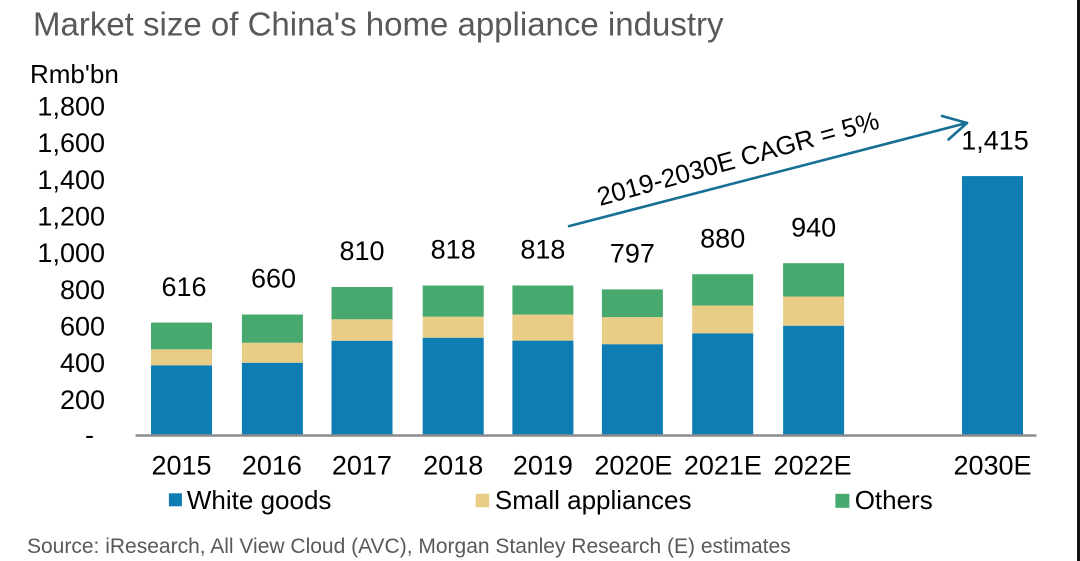 The height and width of the screenshot is (561, 1080). What do you see at coordinates (361, 251) in the screenshot?
I see `svg-text: 810` at bounding box center [361, 251].